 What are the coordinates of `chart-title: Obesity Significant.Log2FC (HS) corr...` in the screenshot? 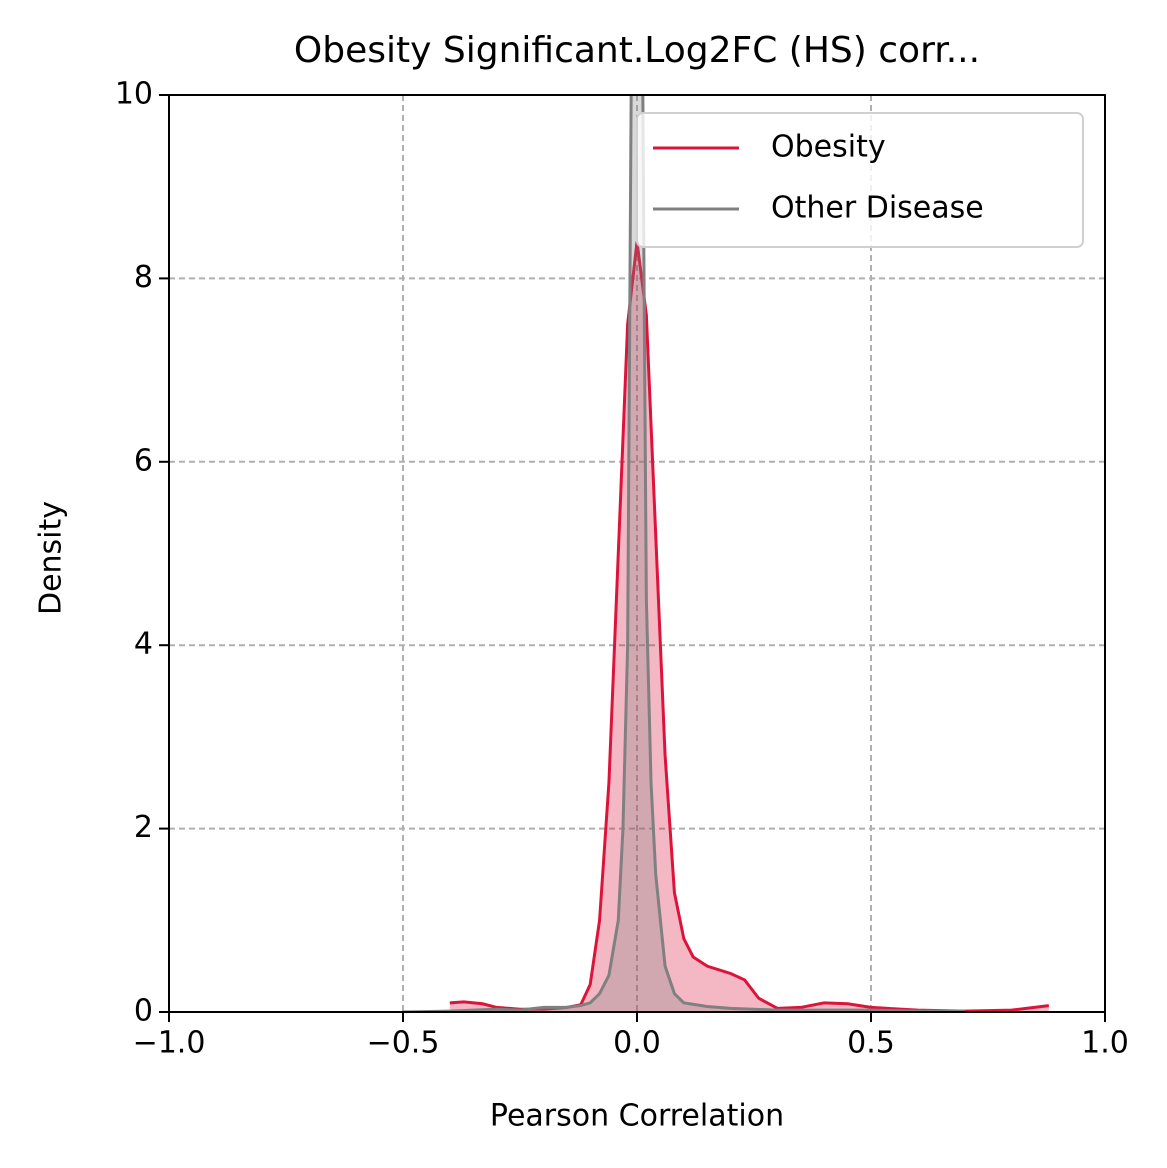 It's located at (637, 50).